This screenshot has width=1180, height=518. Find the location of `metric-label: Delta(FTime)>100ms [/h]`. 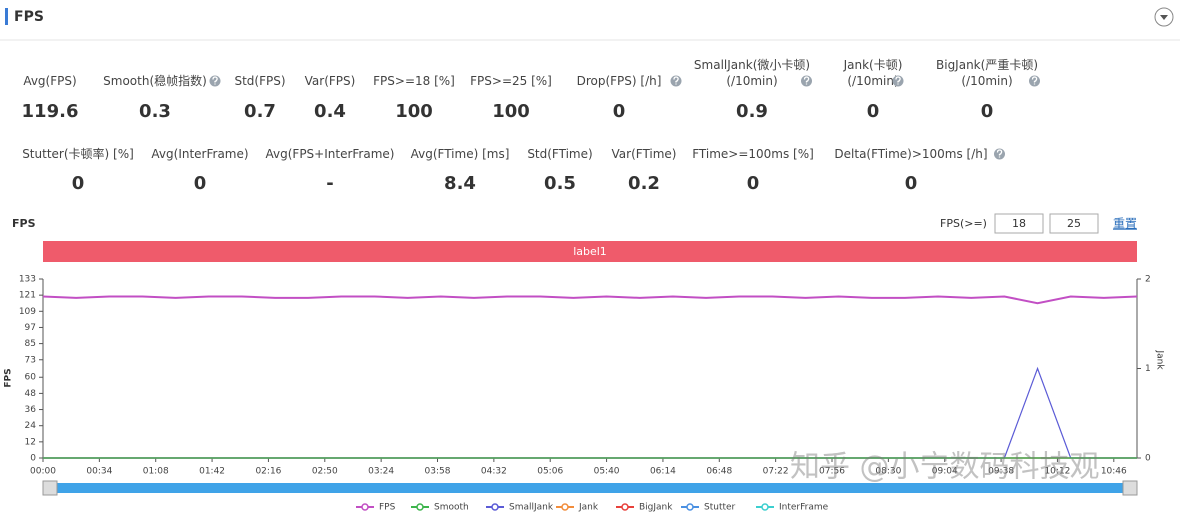

metric-label: Delta(FTime)>100ms [/h] is located at coordinates (910, 154).